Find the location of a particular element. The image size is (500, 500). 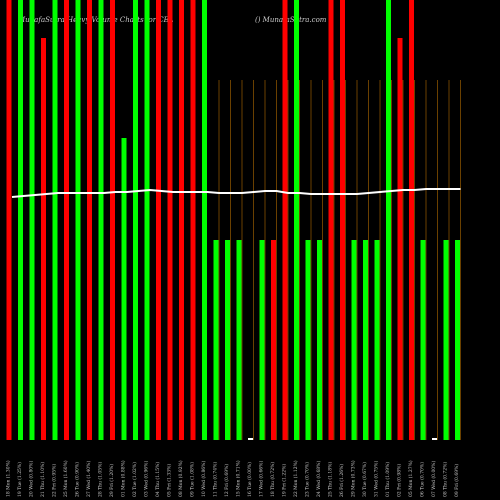

x-tick-label: 07 Wed (0.00%) is located at coordinates (433, 479).